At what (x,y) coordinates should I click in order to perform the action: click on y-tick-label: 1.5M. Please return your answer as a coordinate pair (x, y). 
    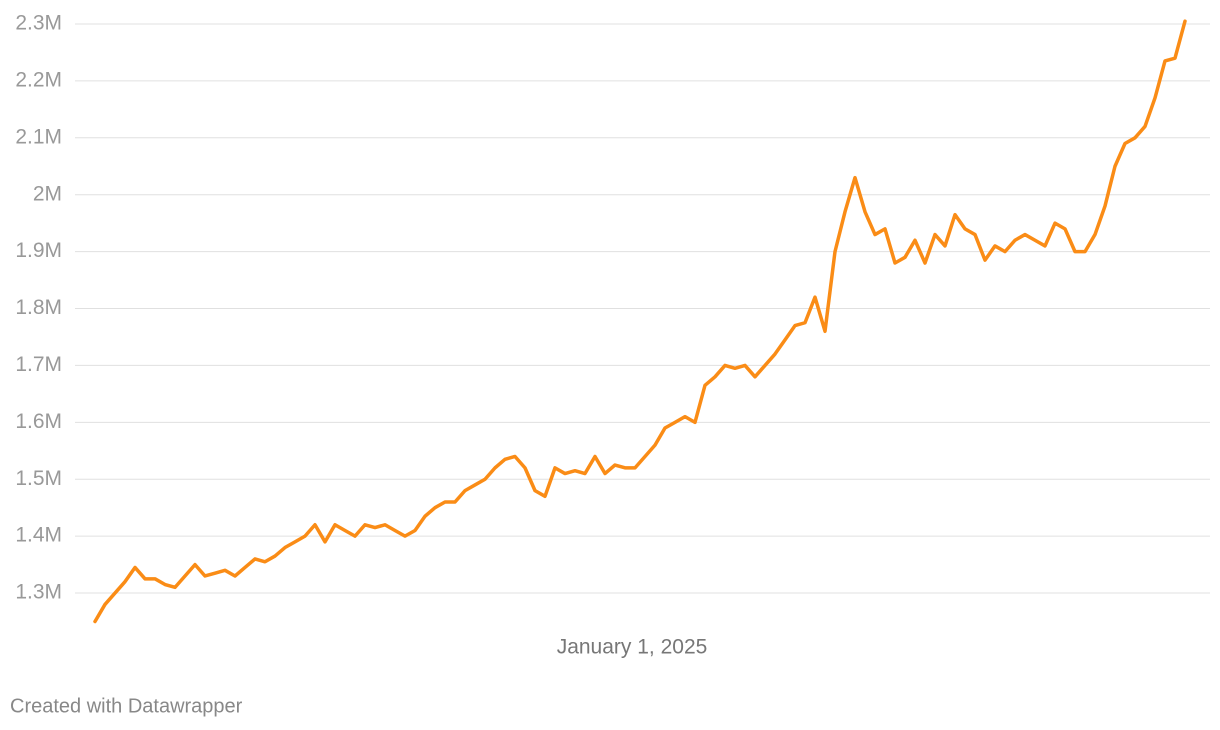
    Looking at the image, I should click on (38, 478).